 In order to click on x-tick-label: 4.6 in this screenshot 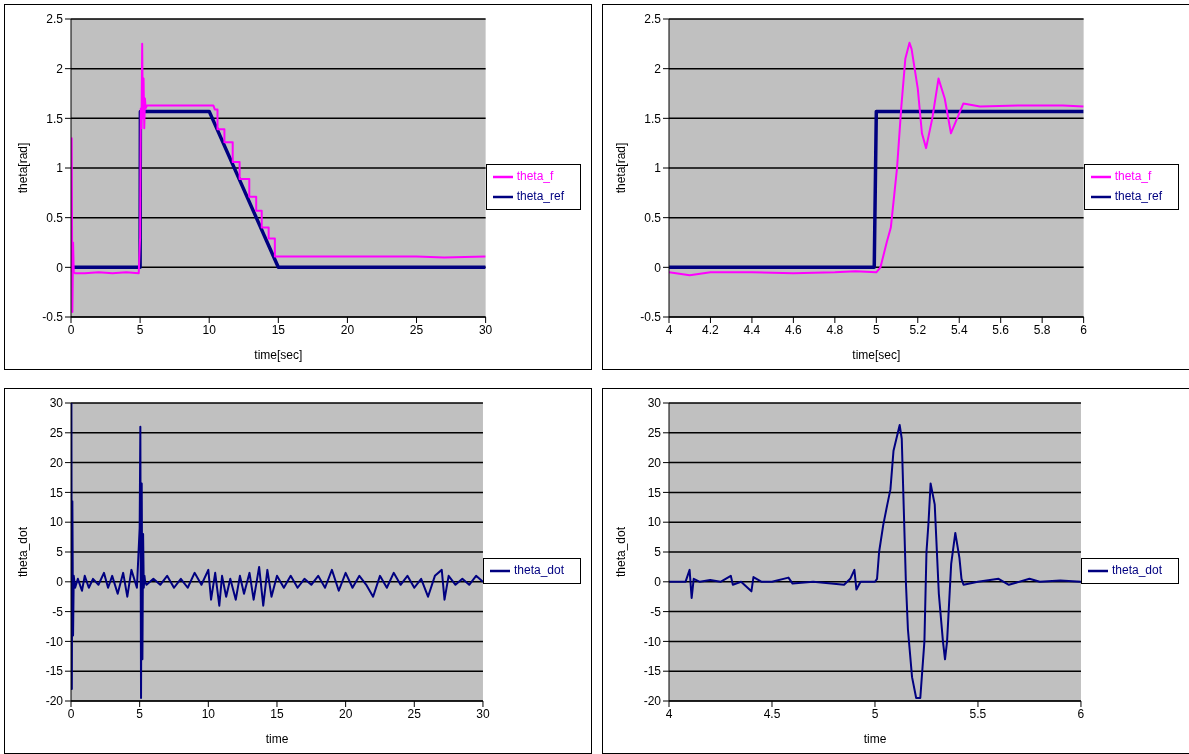, I will do `click(794, 329)`.